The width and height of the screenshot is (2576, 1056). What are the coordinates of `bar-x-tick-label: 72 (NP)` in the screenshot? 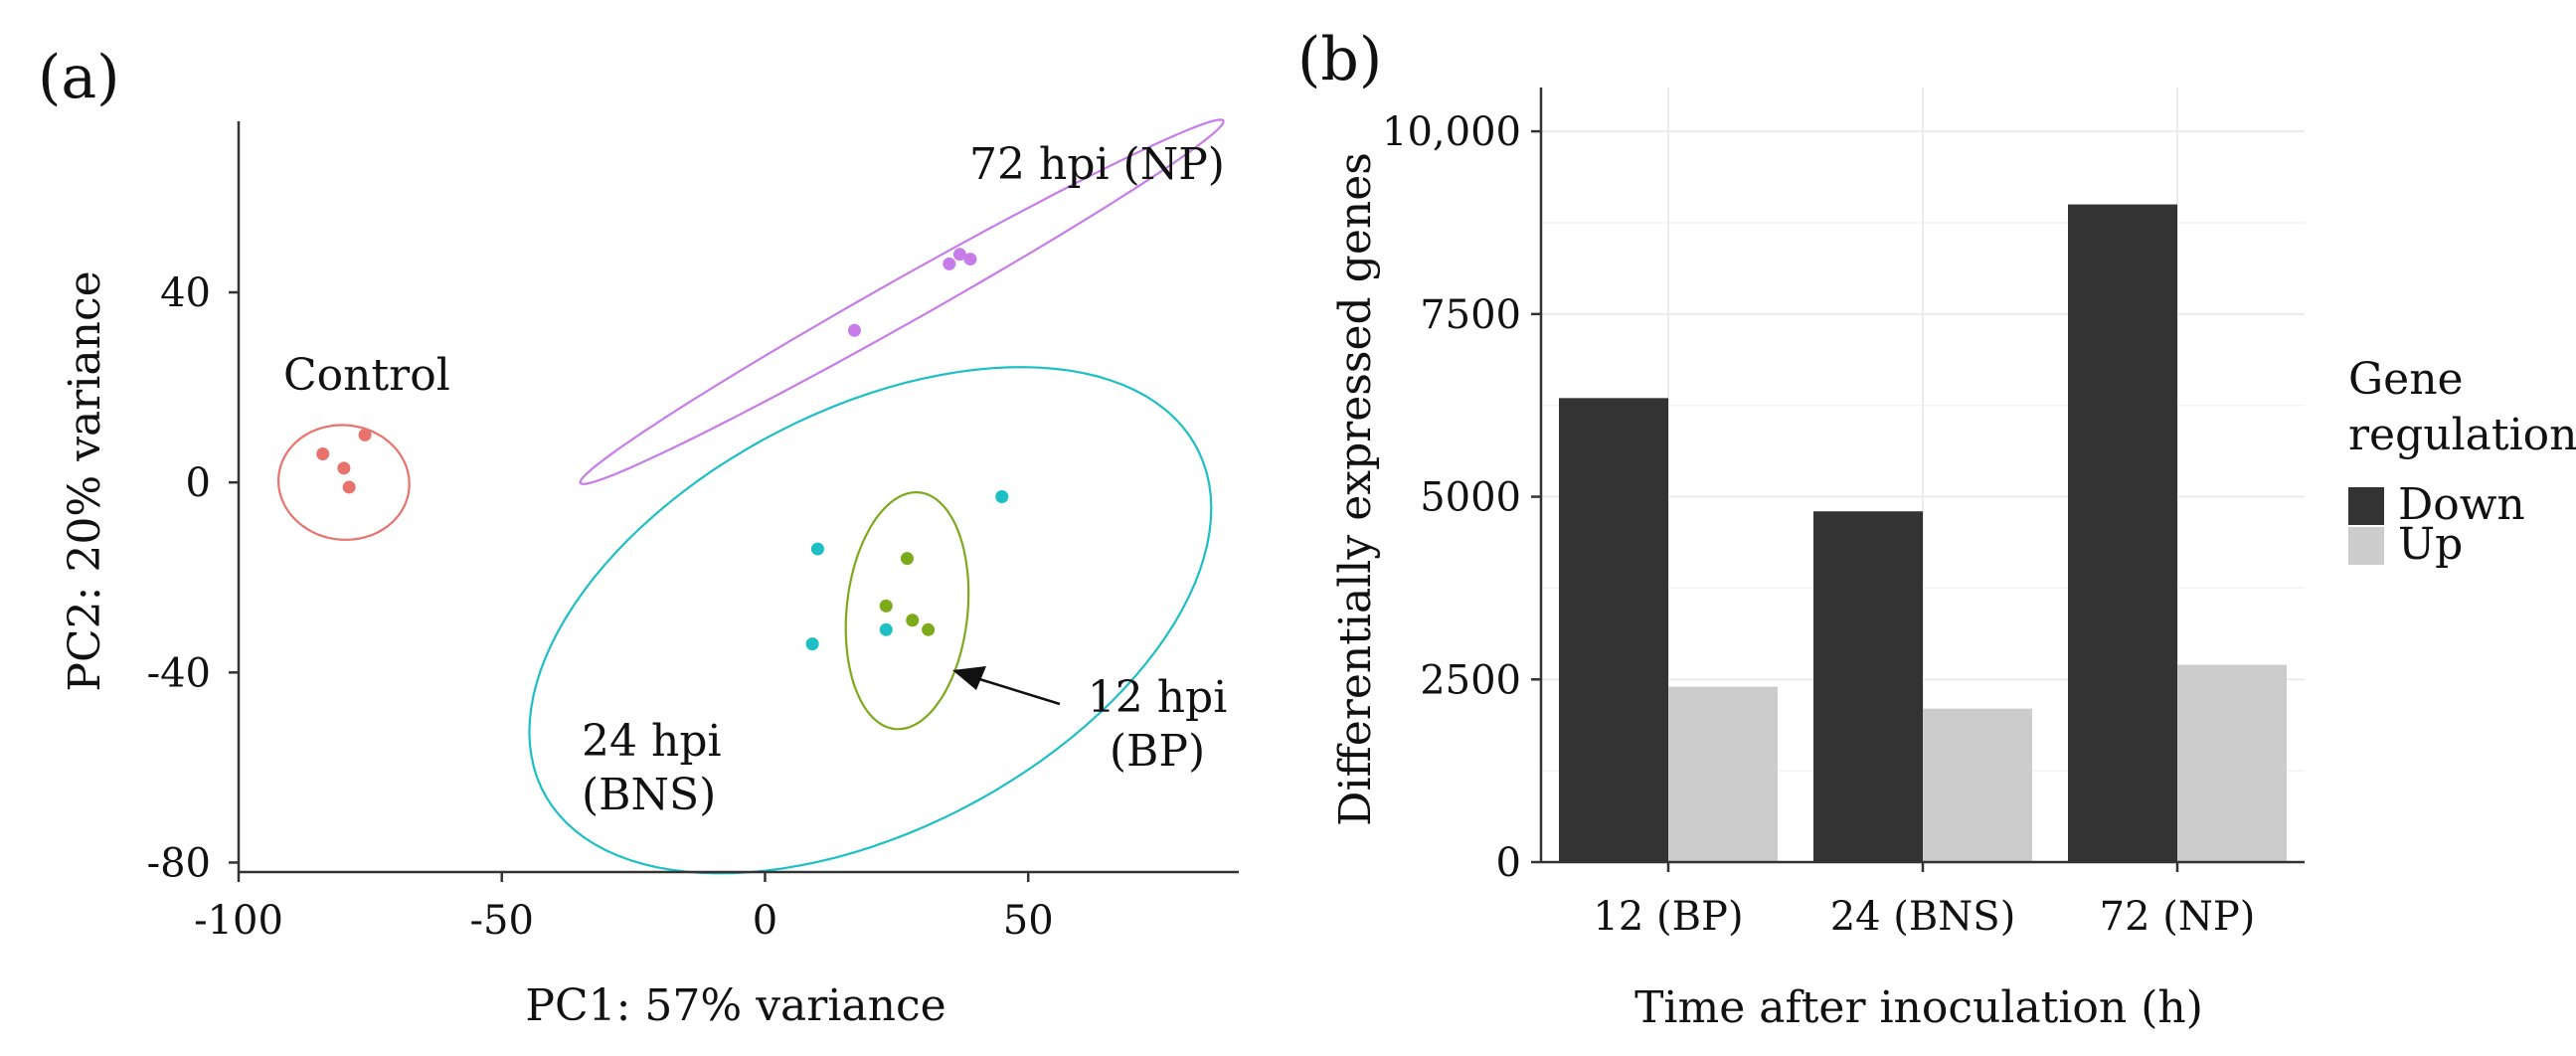 It's located at (2178, 917).